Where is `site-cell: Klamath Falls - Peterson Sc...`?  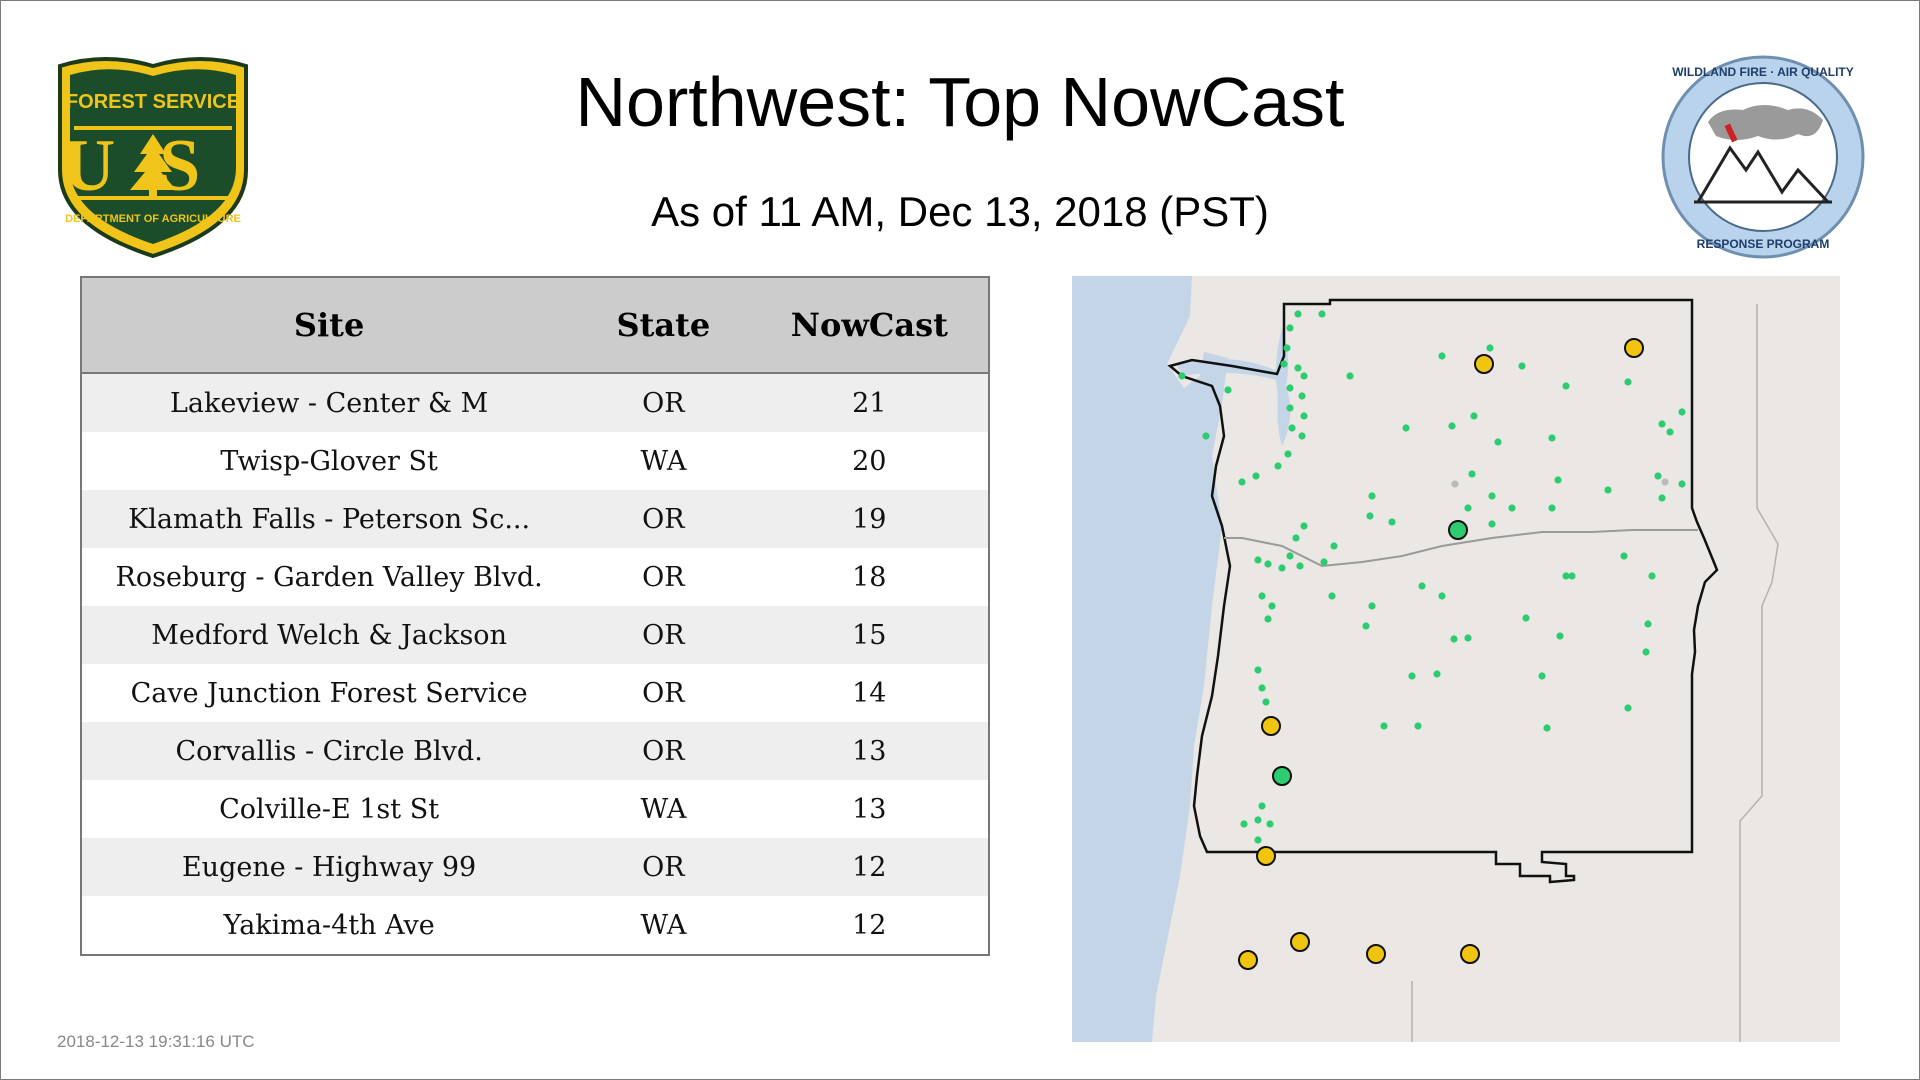 site-cell: Klamath Falls - Peterson Sc... is located at coordinates (329, 519).